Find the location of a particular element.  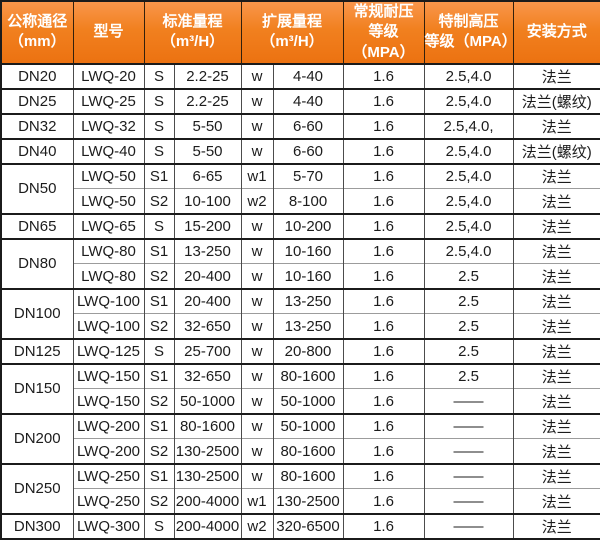

nominal-diameter-cell: DN65 is located at coordinates (37, 226).